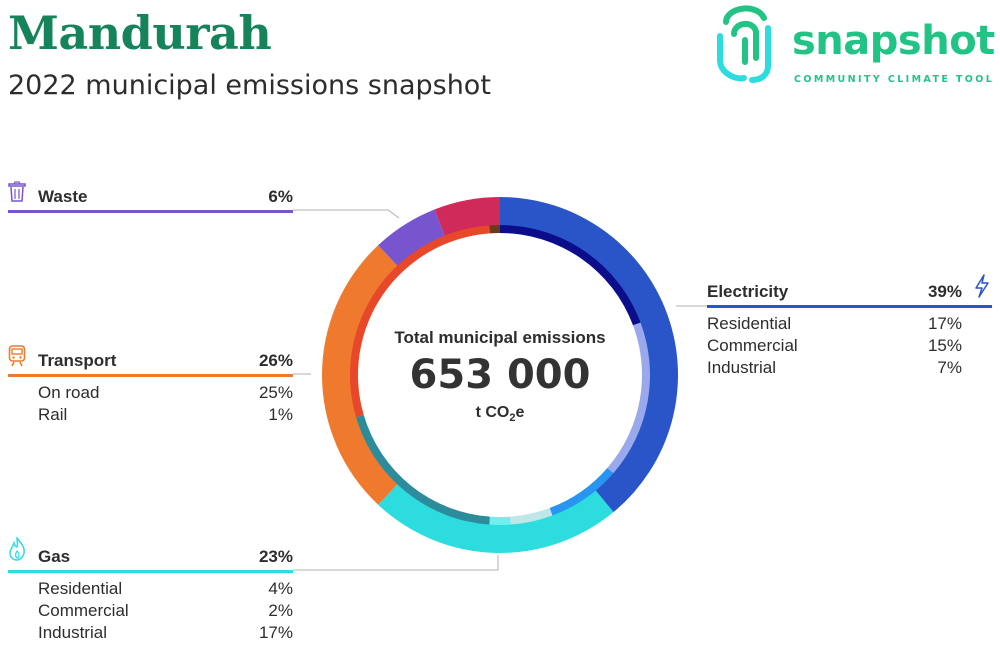 This screenshot has width=1000, height=670. What do you see at coordinates (165, 588) in the screenshot?
I see `gas-sub-residential: Residential 4%` at bounding box center [165, 588].